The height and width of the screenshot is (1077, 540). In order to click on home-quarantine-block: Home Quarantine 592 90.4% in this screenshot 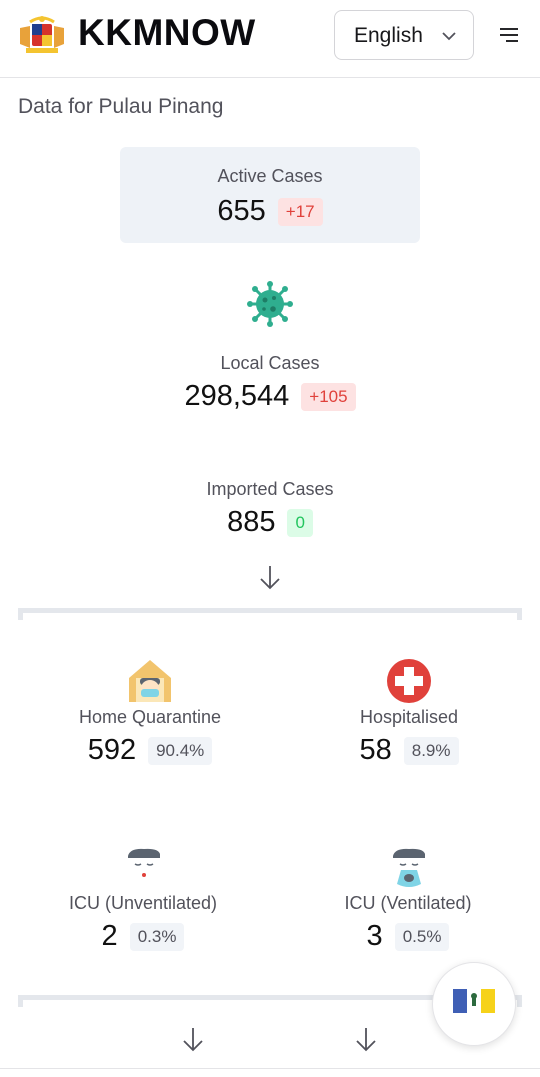, I will do `click(150, 737)`.